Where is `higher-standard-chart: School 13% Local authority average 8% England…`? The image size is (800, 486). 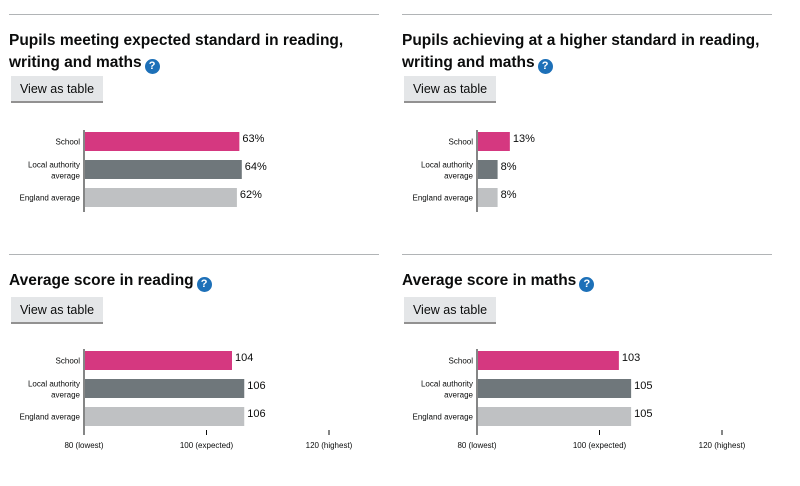 higher-standard-chart: School 13% Local authority average 8% England… is located at coordinates (474, 171).